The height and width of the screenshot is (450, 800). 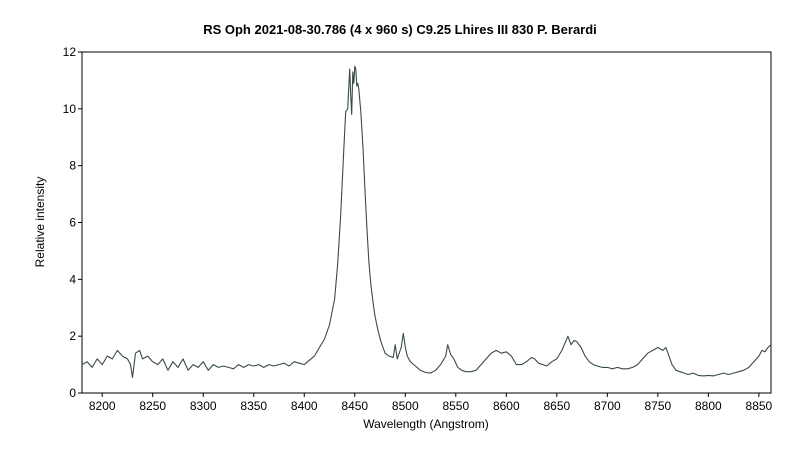 What do you see at coordinates (455, 406) in the screenshot?
I see `x-tick-label: 8550` at bounding box center [455, 406].